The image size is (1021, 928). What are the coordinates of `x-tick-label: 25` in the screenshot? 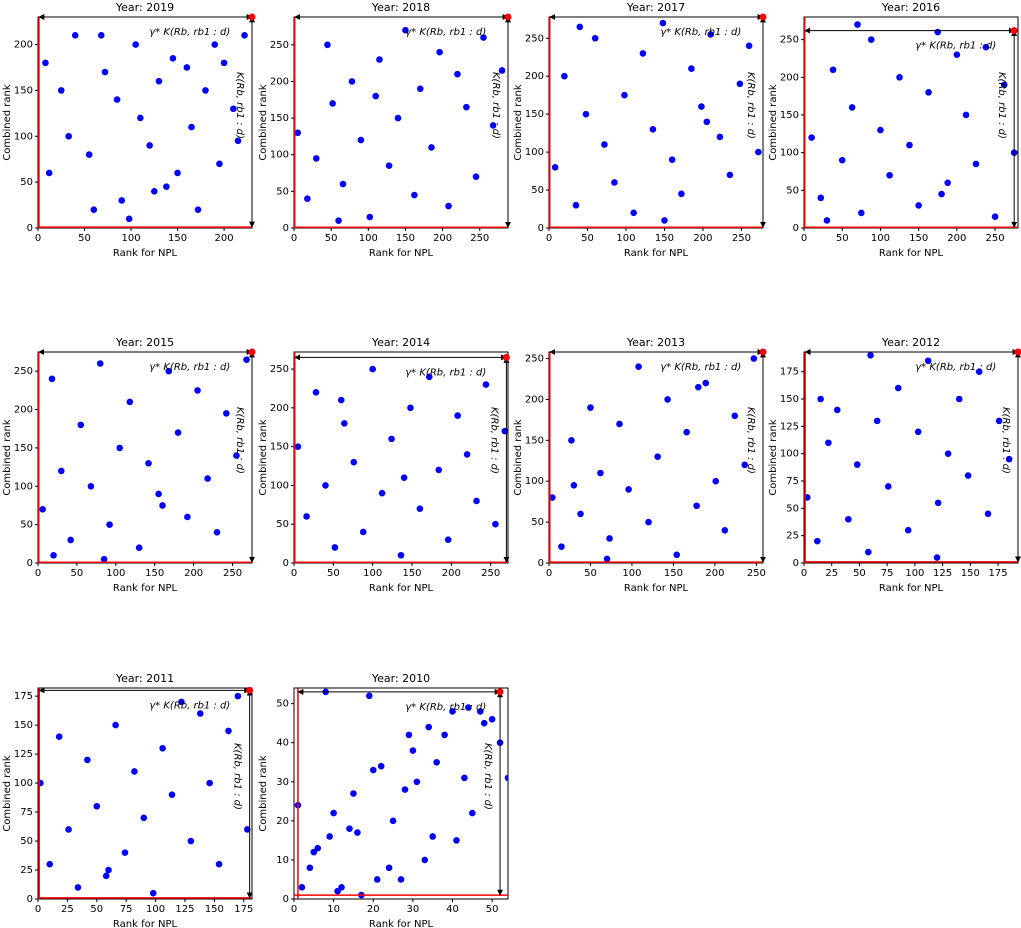 It's located at (67, 909).